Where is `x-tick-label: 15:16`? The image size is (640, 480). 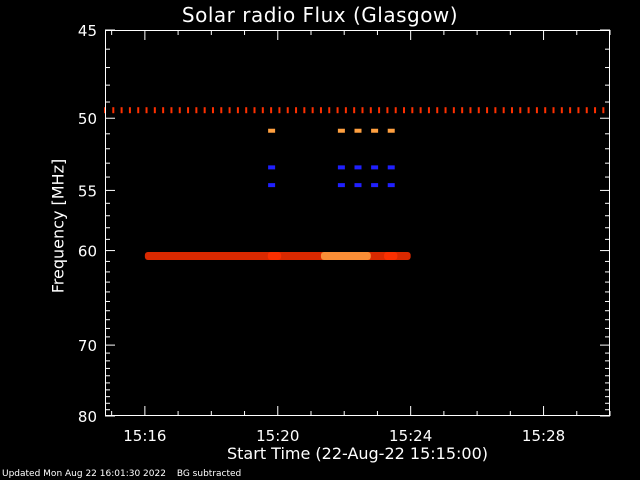
x-tick-label: 15:16 is located at coordinates (144, 436).